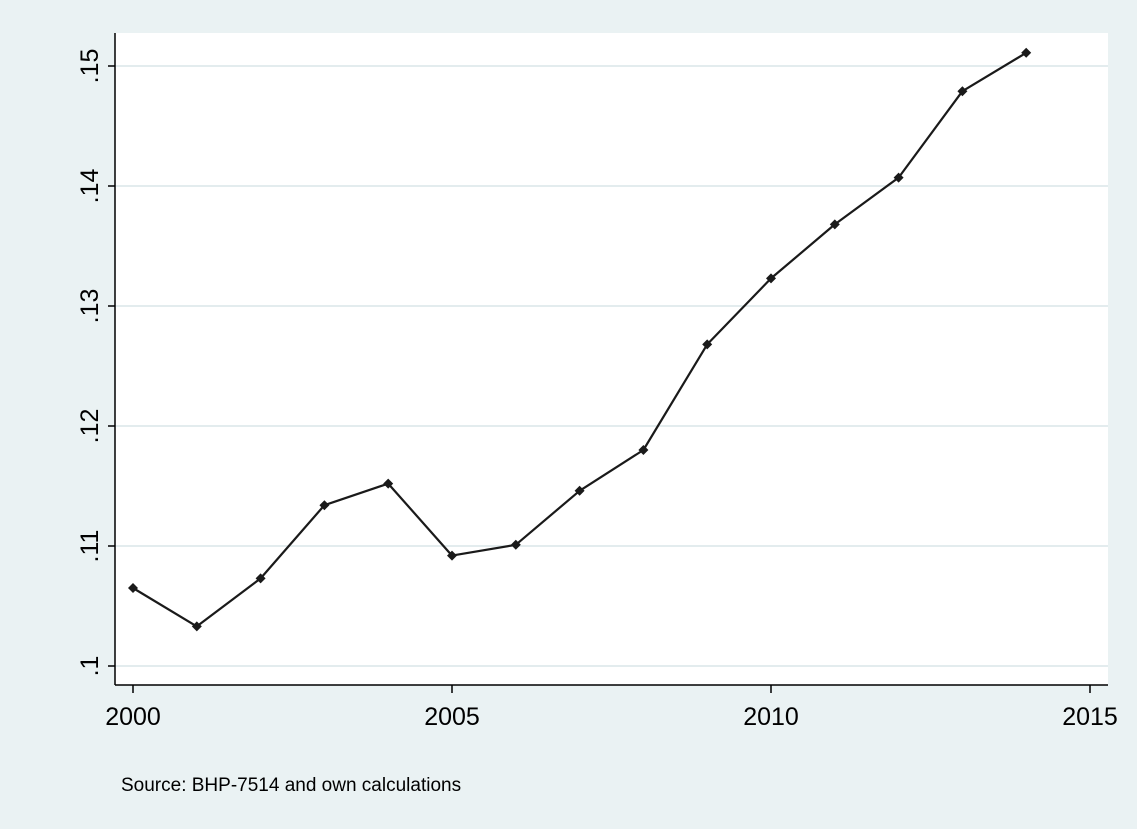  I want to click on y-axis-ticks: .1 .11 .12 .13 .14 .15, so click(95, 363).